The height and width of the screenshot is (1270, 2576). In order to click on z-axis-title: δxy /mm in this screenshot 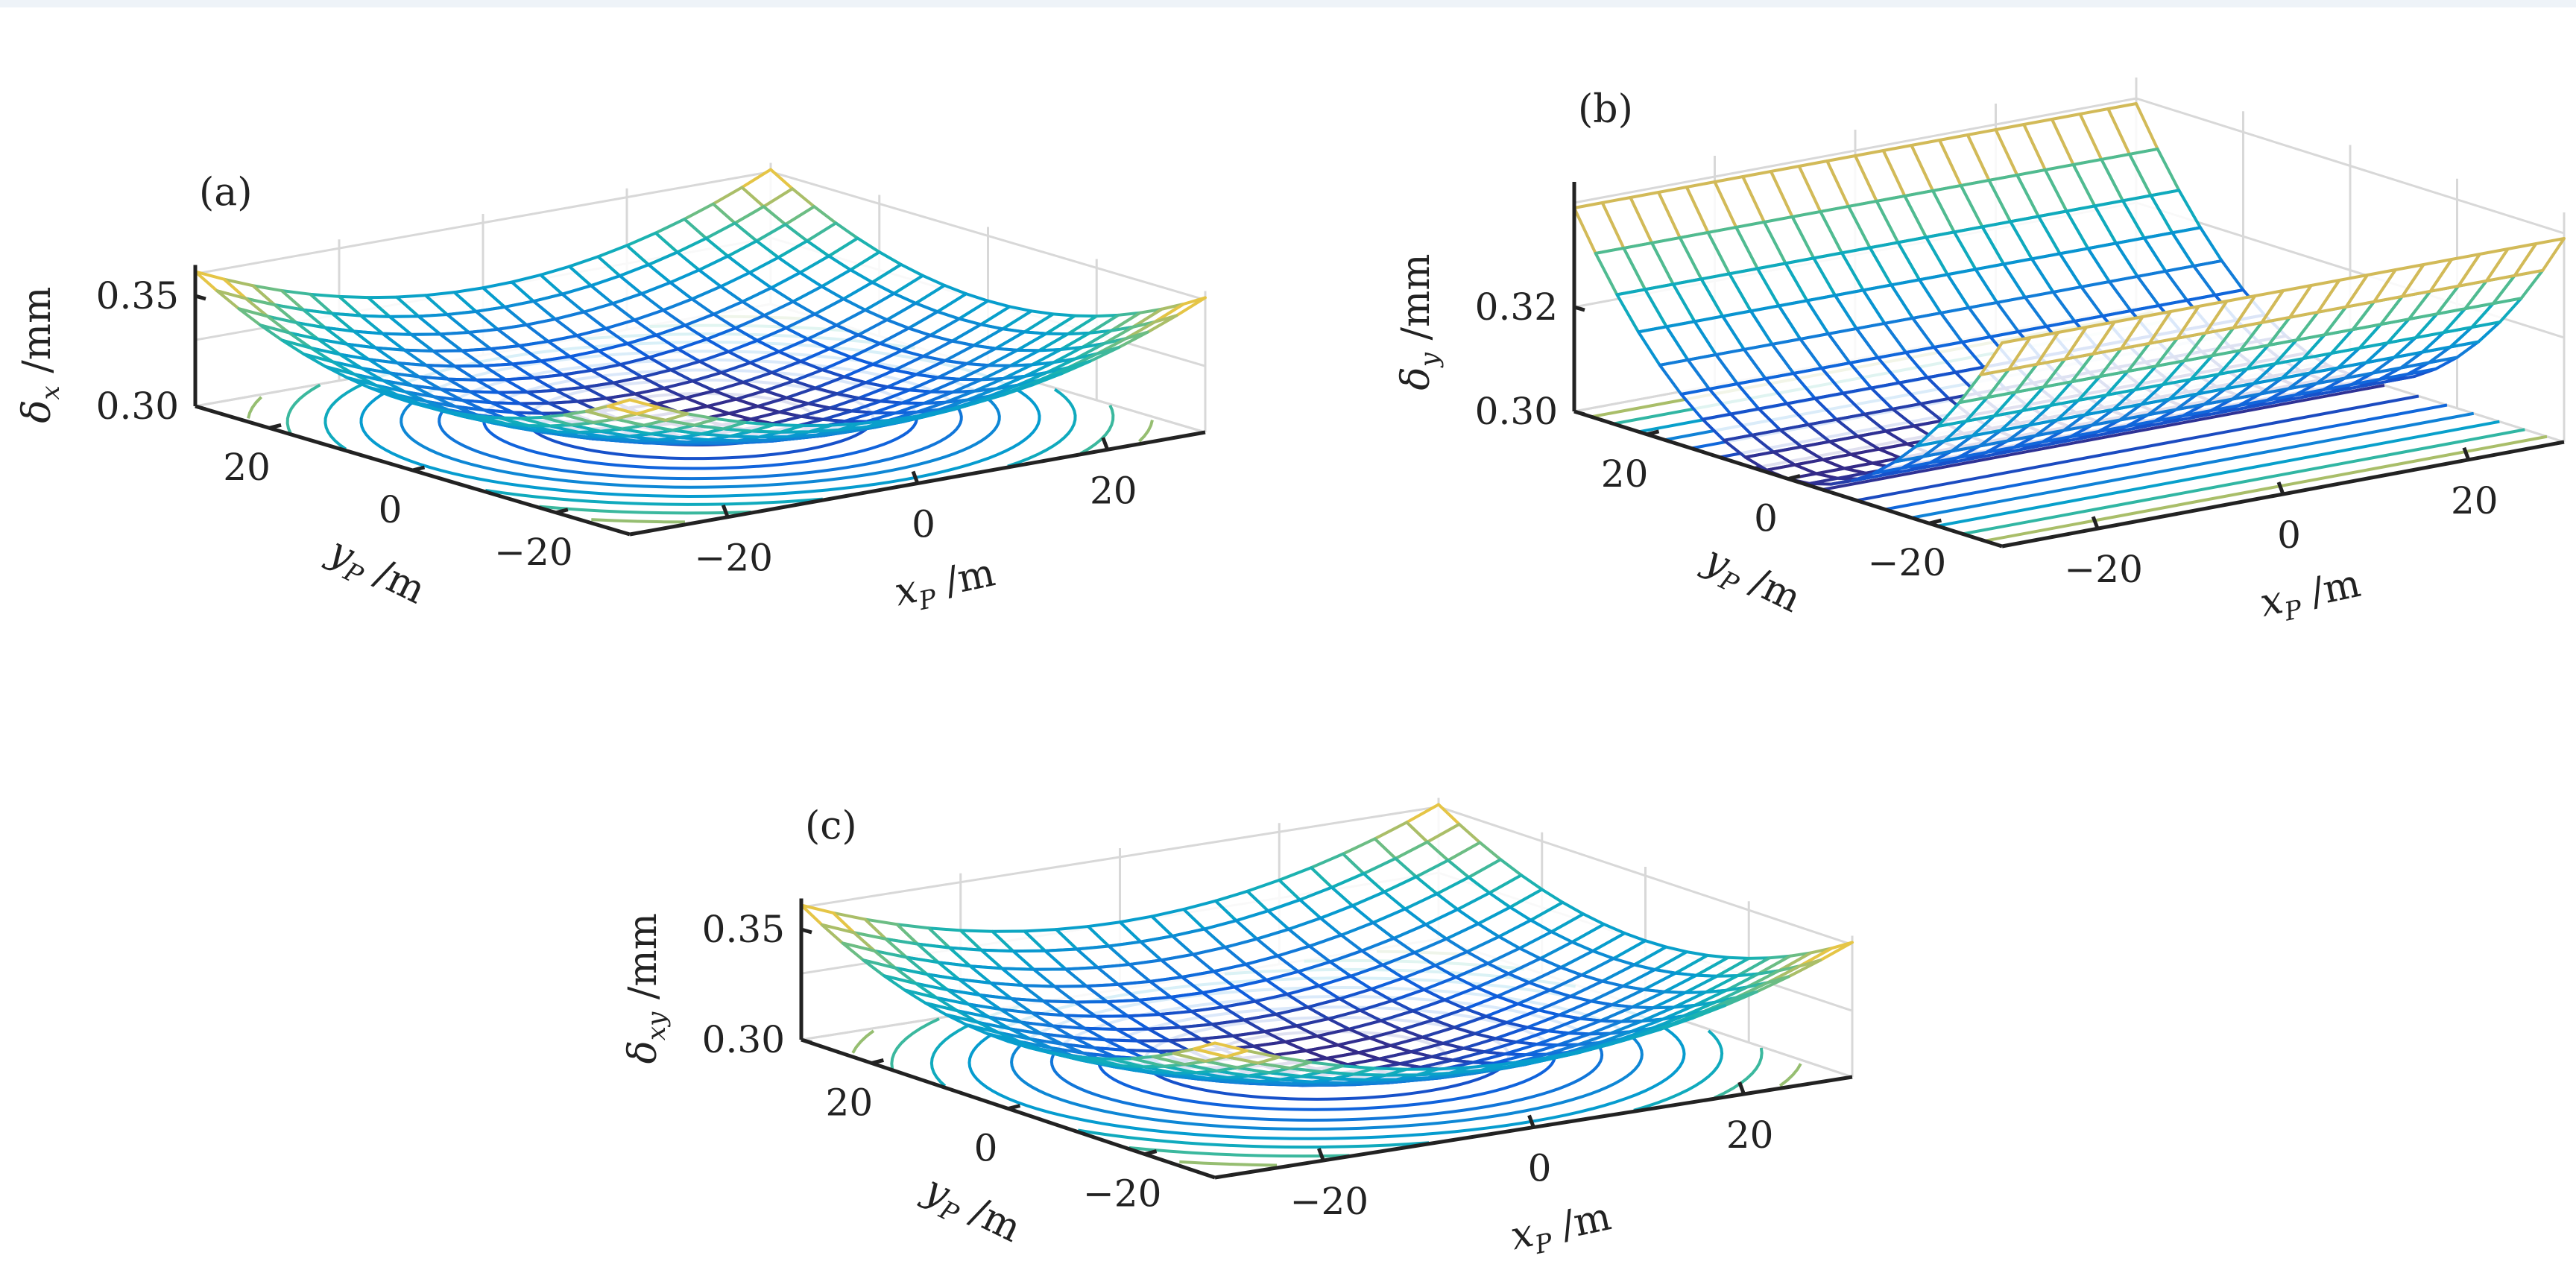, I will do `click(646, 989)`.